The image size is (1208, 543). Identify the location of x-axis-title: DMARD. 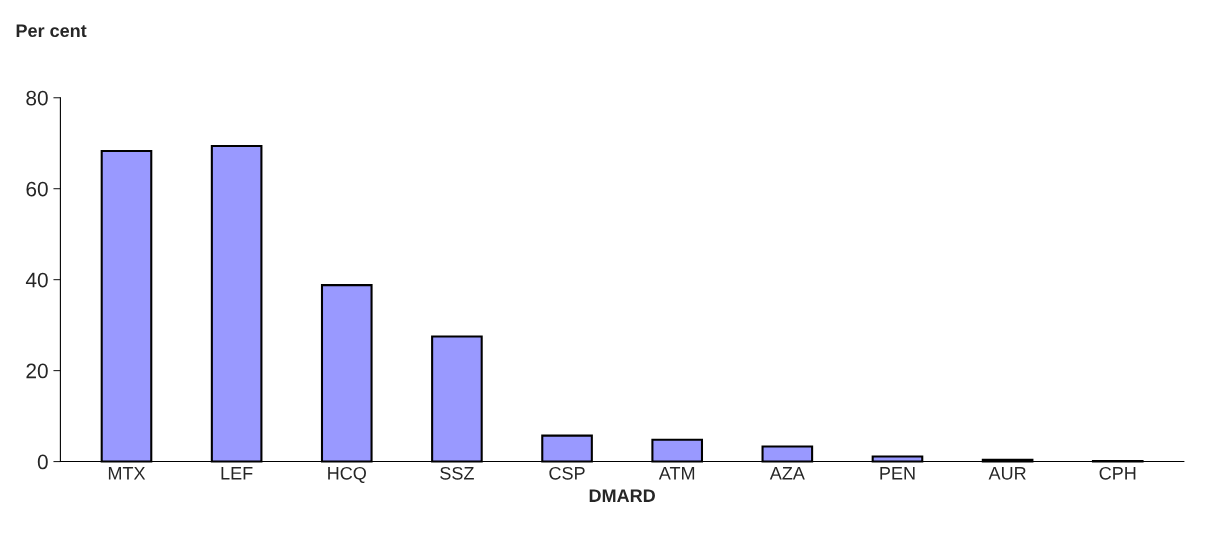
(622, 495).